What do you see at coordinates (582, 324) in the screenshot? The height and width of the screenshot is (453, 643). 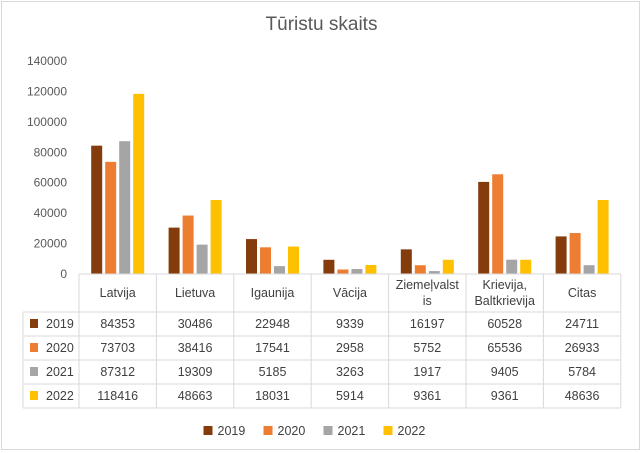 I see `data-label: 24711` at bounding box center [582, 324].